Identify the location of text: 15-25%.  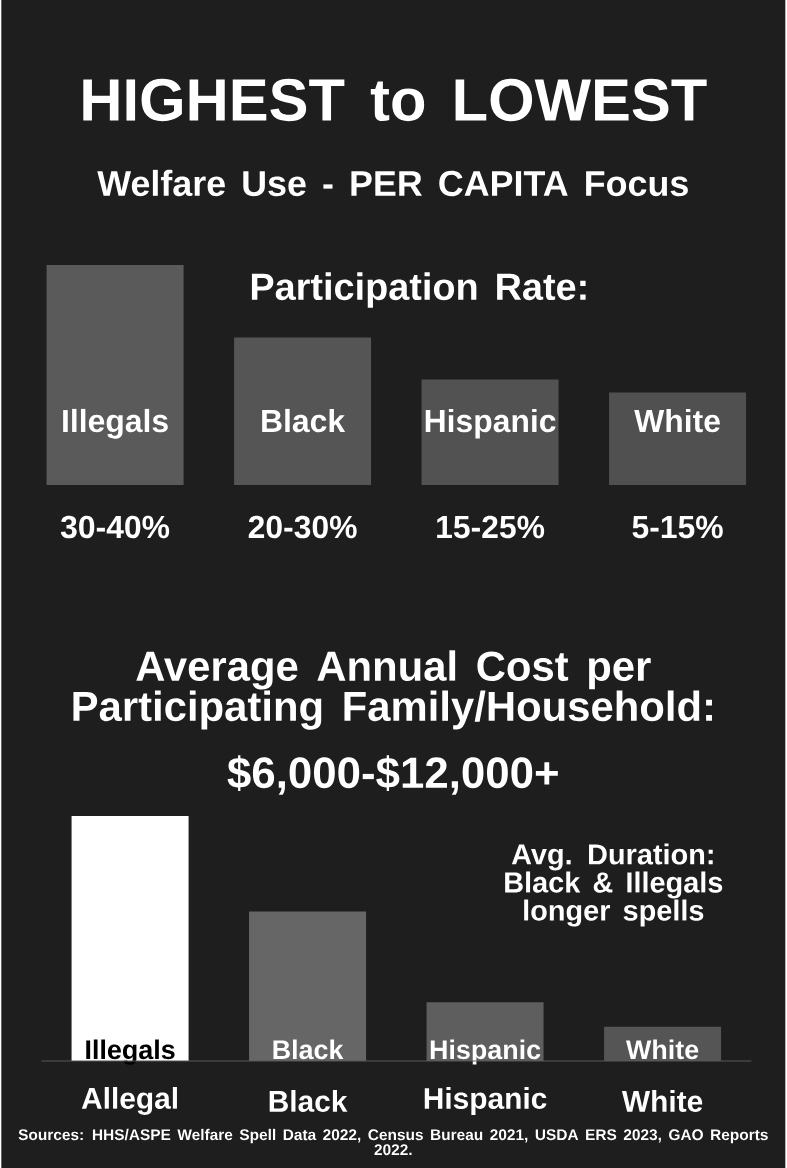
(491, 527).